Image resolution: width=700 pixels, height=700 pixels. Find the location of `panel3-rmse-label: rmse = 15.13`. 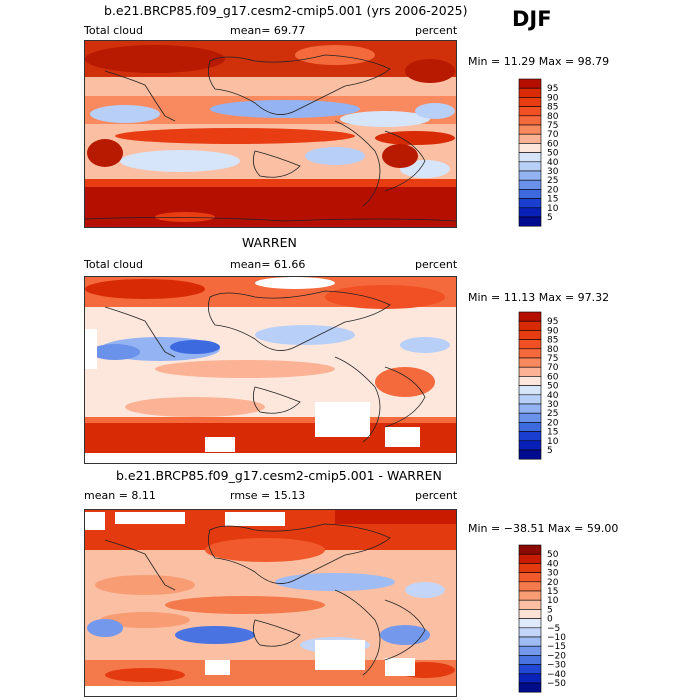

panel3-rmse-label: rmse = 15.13 is located at coordinates (268, 495).